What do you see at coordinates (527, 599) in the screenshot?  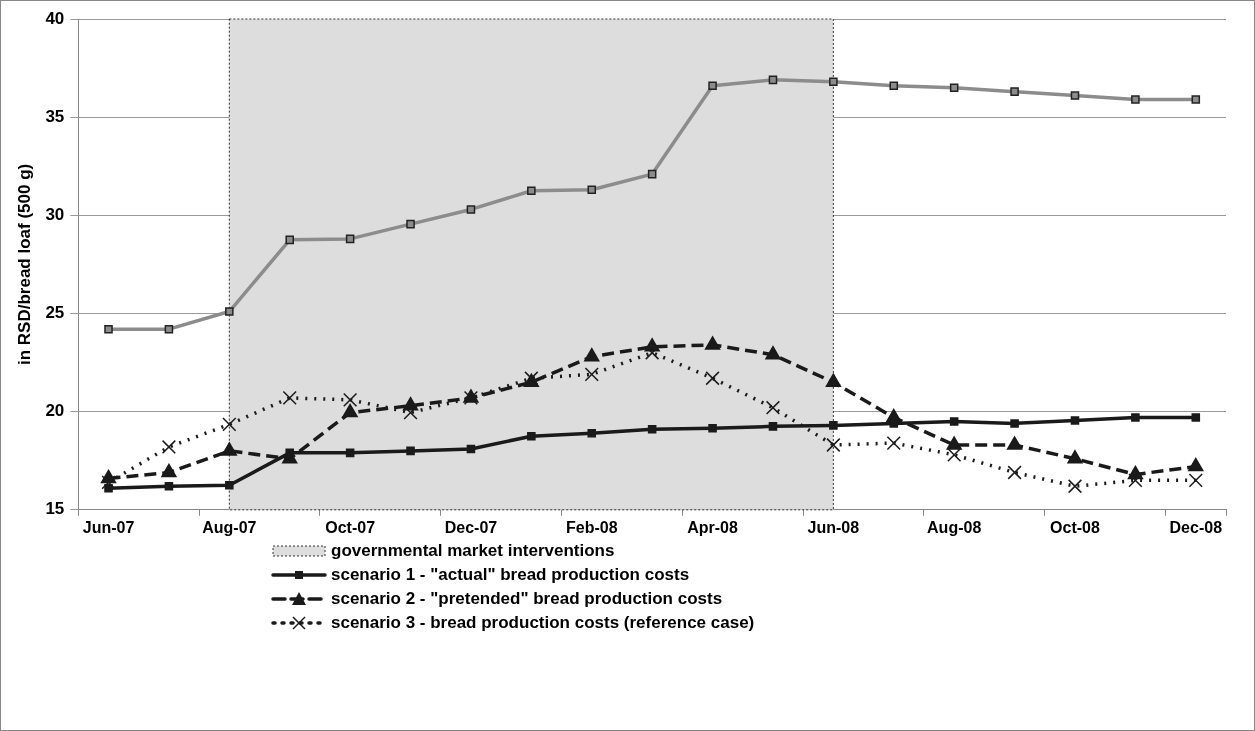 I see `legend-label: scenario 2 - "pretended" bread production costs` at bounding box center [527, 599].